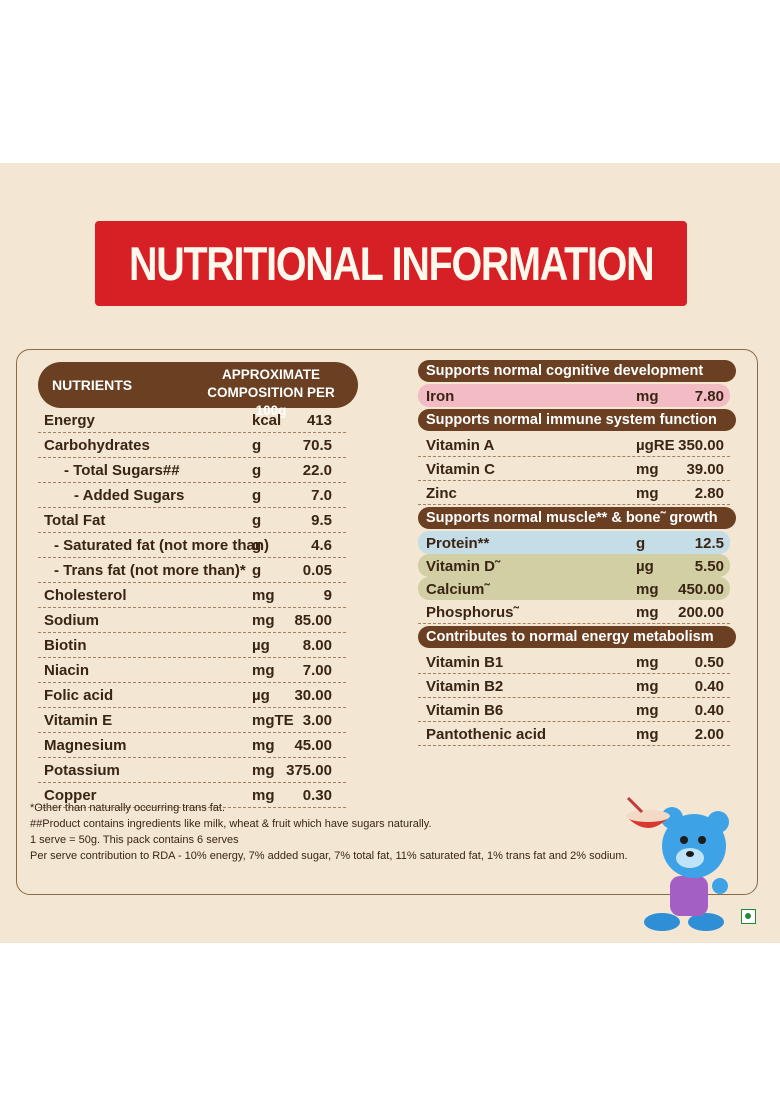  I want to click on nutrient-value: 9.5, so click(321, 520).